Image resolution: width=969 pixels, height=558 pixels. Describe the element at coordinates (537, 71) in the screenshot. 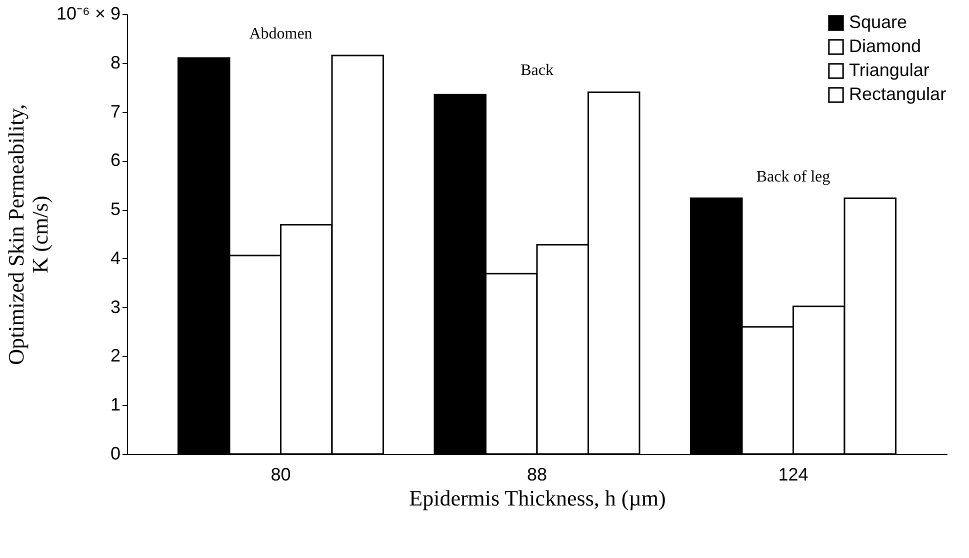

I see `annotation: Back` at that location.